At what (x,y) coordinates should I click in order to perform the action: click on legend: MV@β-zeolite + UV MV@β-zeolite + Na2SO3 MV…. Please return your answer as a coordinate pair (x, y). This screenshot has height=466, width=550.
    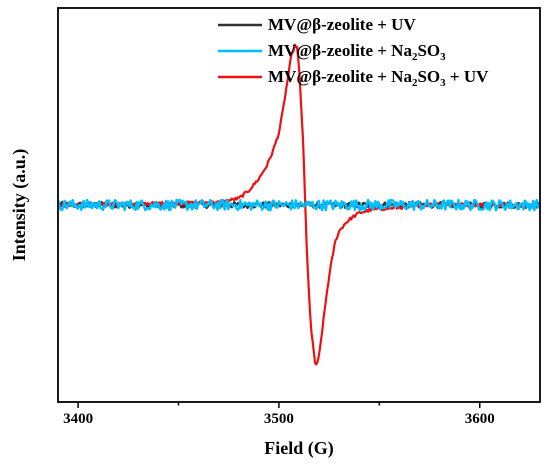
    Looking at the image, I should click on (353, 52).